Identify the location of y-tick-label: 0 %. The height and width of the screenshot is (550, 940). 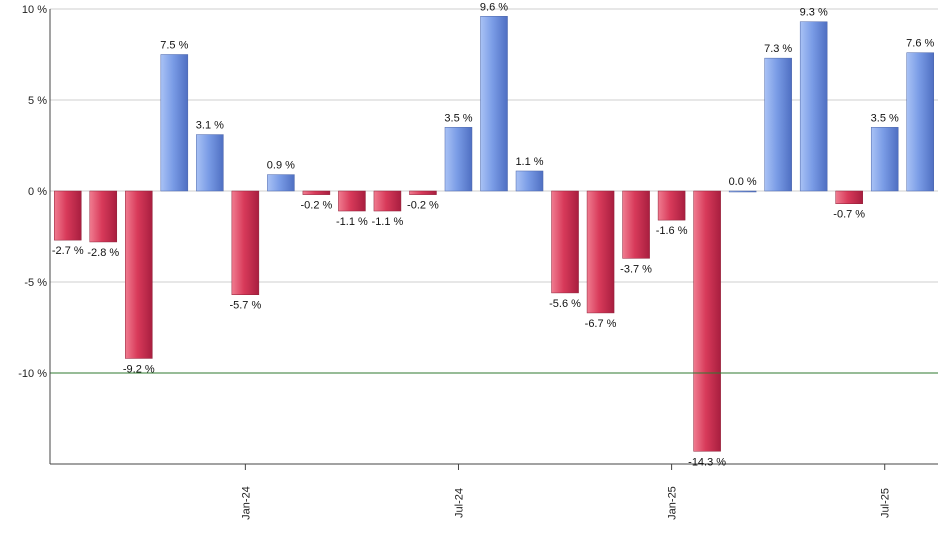
(37, 192).